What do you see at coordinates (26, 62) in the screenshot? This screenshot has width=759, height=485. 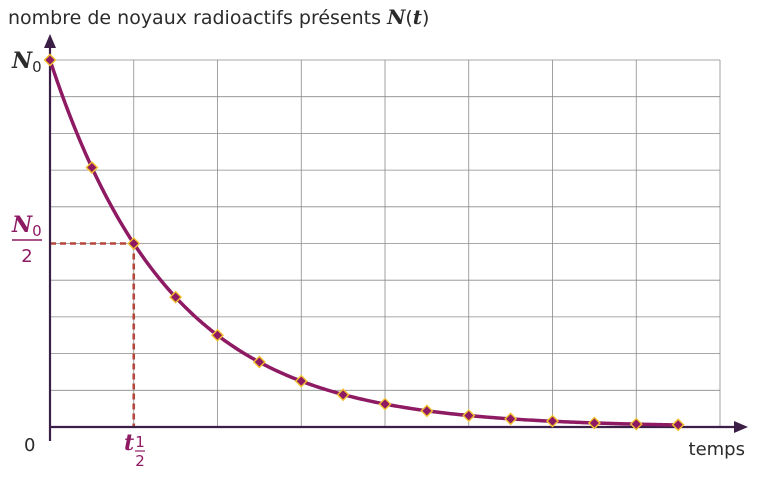 I see `y-top-label: N0` at bounding box center [26, 62].